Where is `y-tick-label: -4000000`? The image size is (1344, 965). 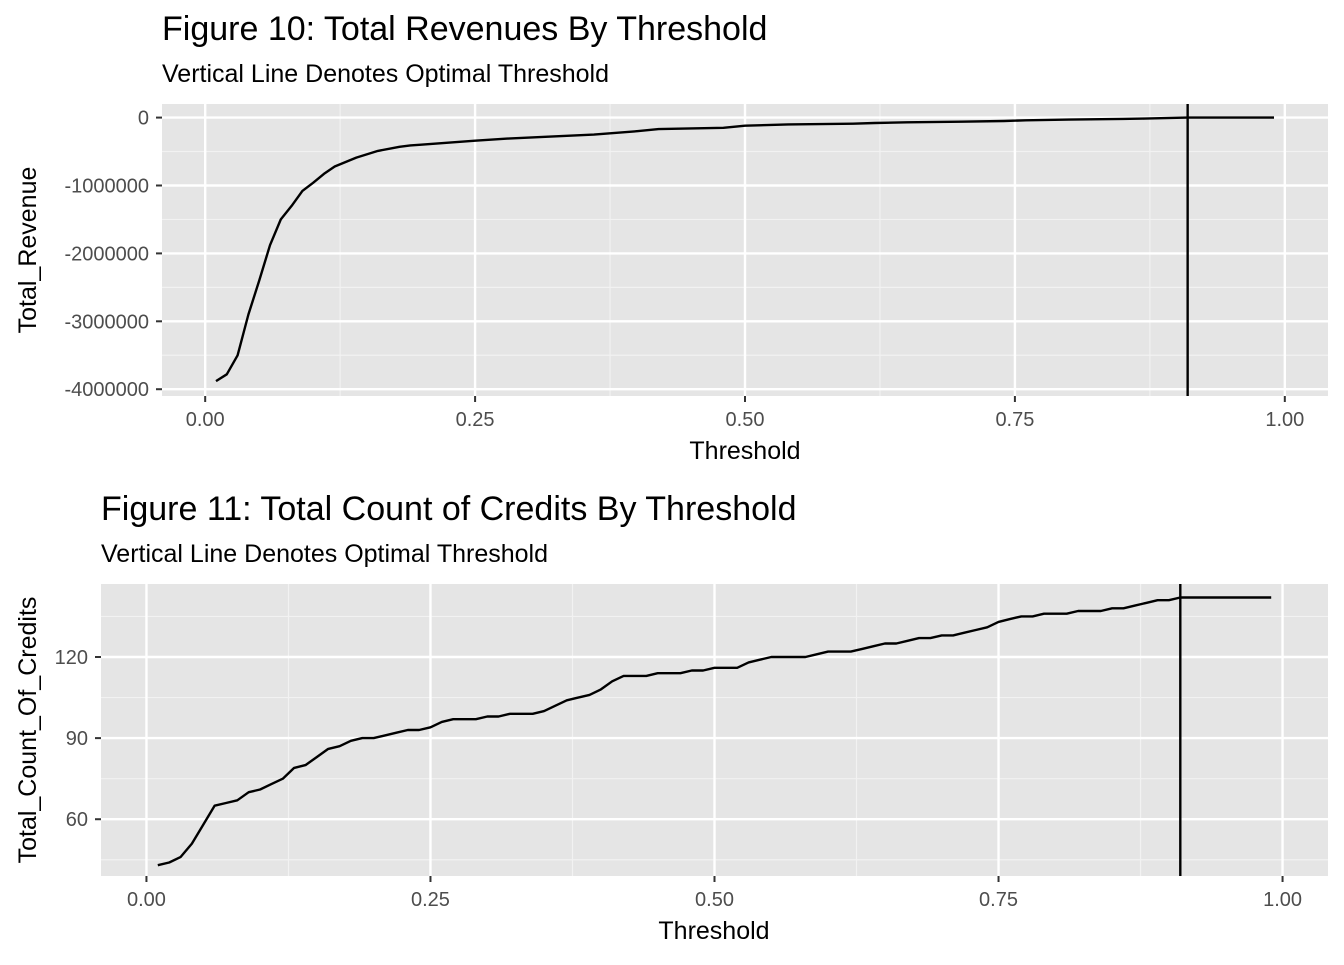
y-tick-label: -4000000 is located at coordinates (106, 390).